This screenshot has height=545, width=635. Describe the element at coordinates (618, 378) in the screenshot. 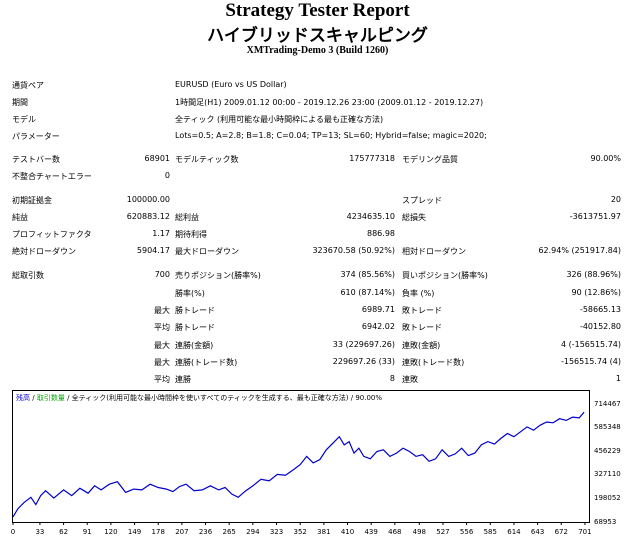

I see `average-consecutive-losses-value: 1` at that location.